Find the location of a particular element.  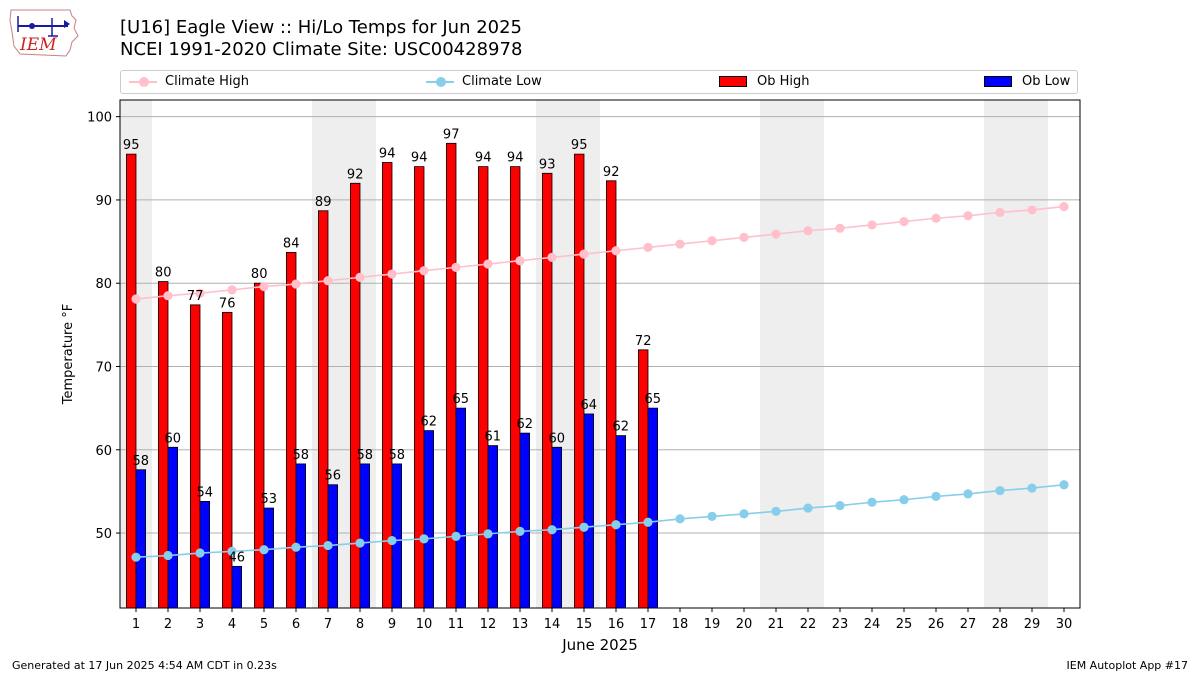

x-tick-label: 17 is located at coordinates (648, 624).